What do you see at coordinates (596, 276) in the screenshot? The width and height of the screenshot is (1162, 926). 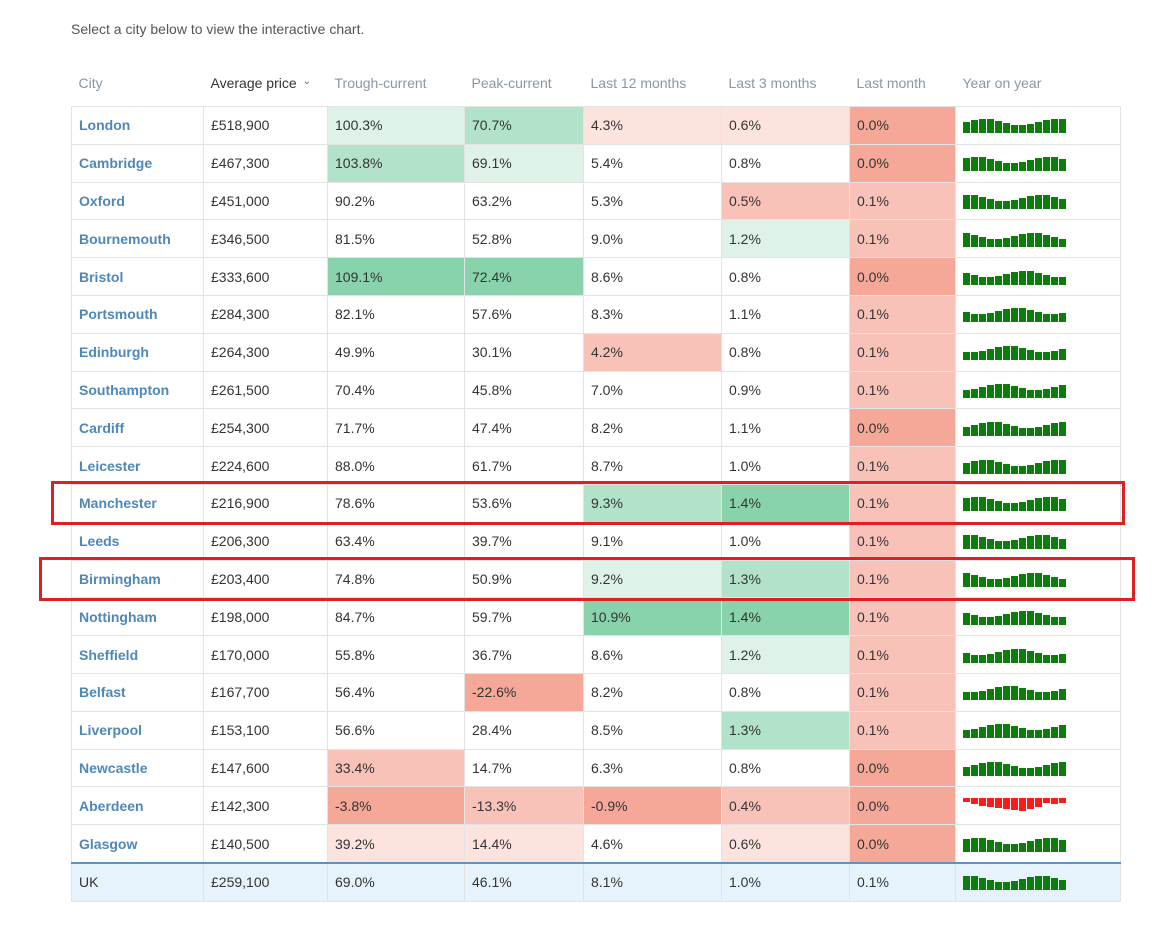 I see `table-row: Bristol £333,600 109.1% 72.4% 8.6% 0.8% 0.0%` at bounding box center [596, 276].